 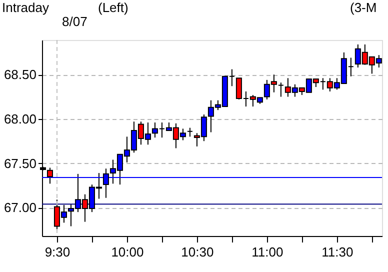 I want to click on y-tick-label: 68.00, so click(x=20, y=118).